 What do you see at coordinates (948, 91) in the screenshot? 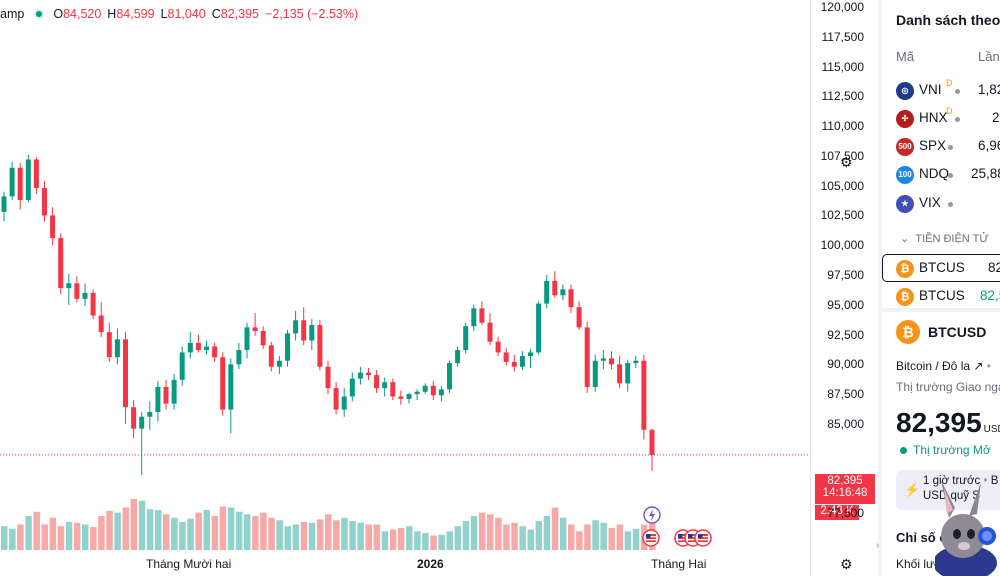
I see `watchlist-row: ◎ VNI D 1,82` at bounding box center [948, 91].